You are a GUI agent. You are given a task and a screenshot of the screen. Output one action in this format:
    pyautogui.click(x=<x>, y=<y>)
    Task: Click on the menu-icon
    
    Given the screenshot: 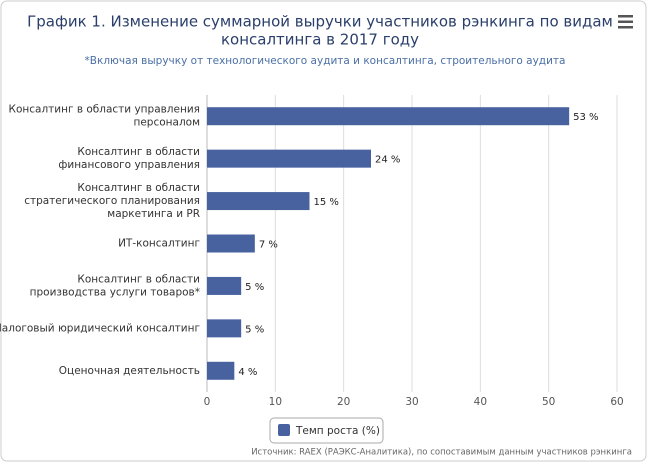 What is the action you would take?
    pyautogui.click(x=625, y=22)
    